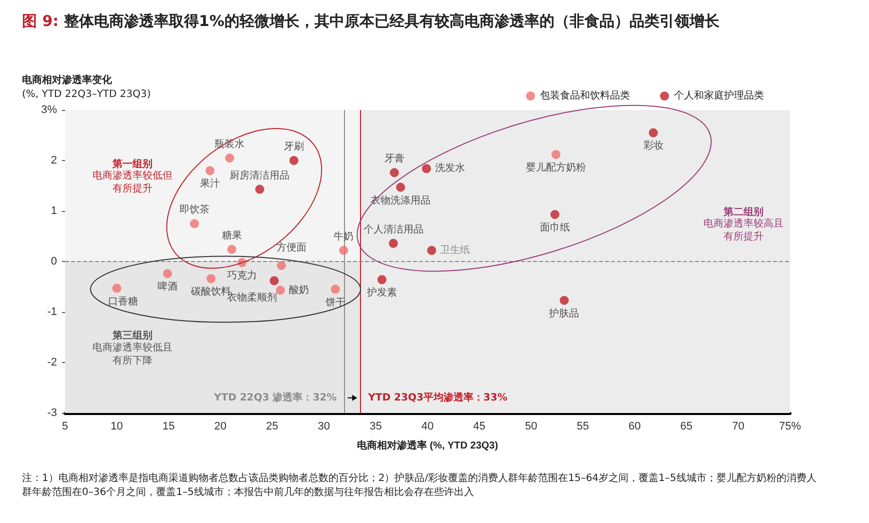  I want to click on annotation: 电商渗透率较高且有所提升, so click(743, 230).